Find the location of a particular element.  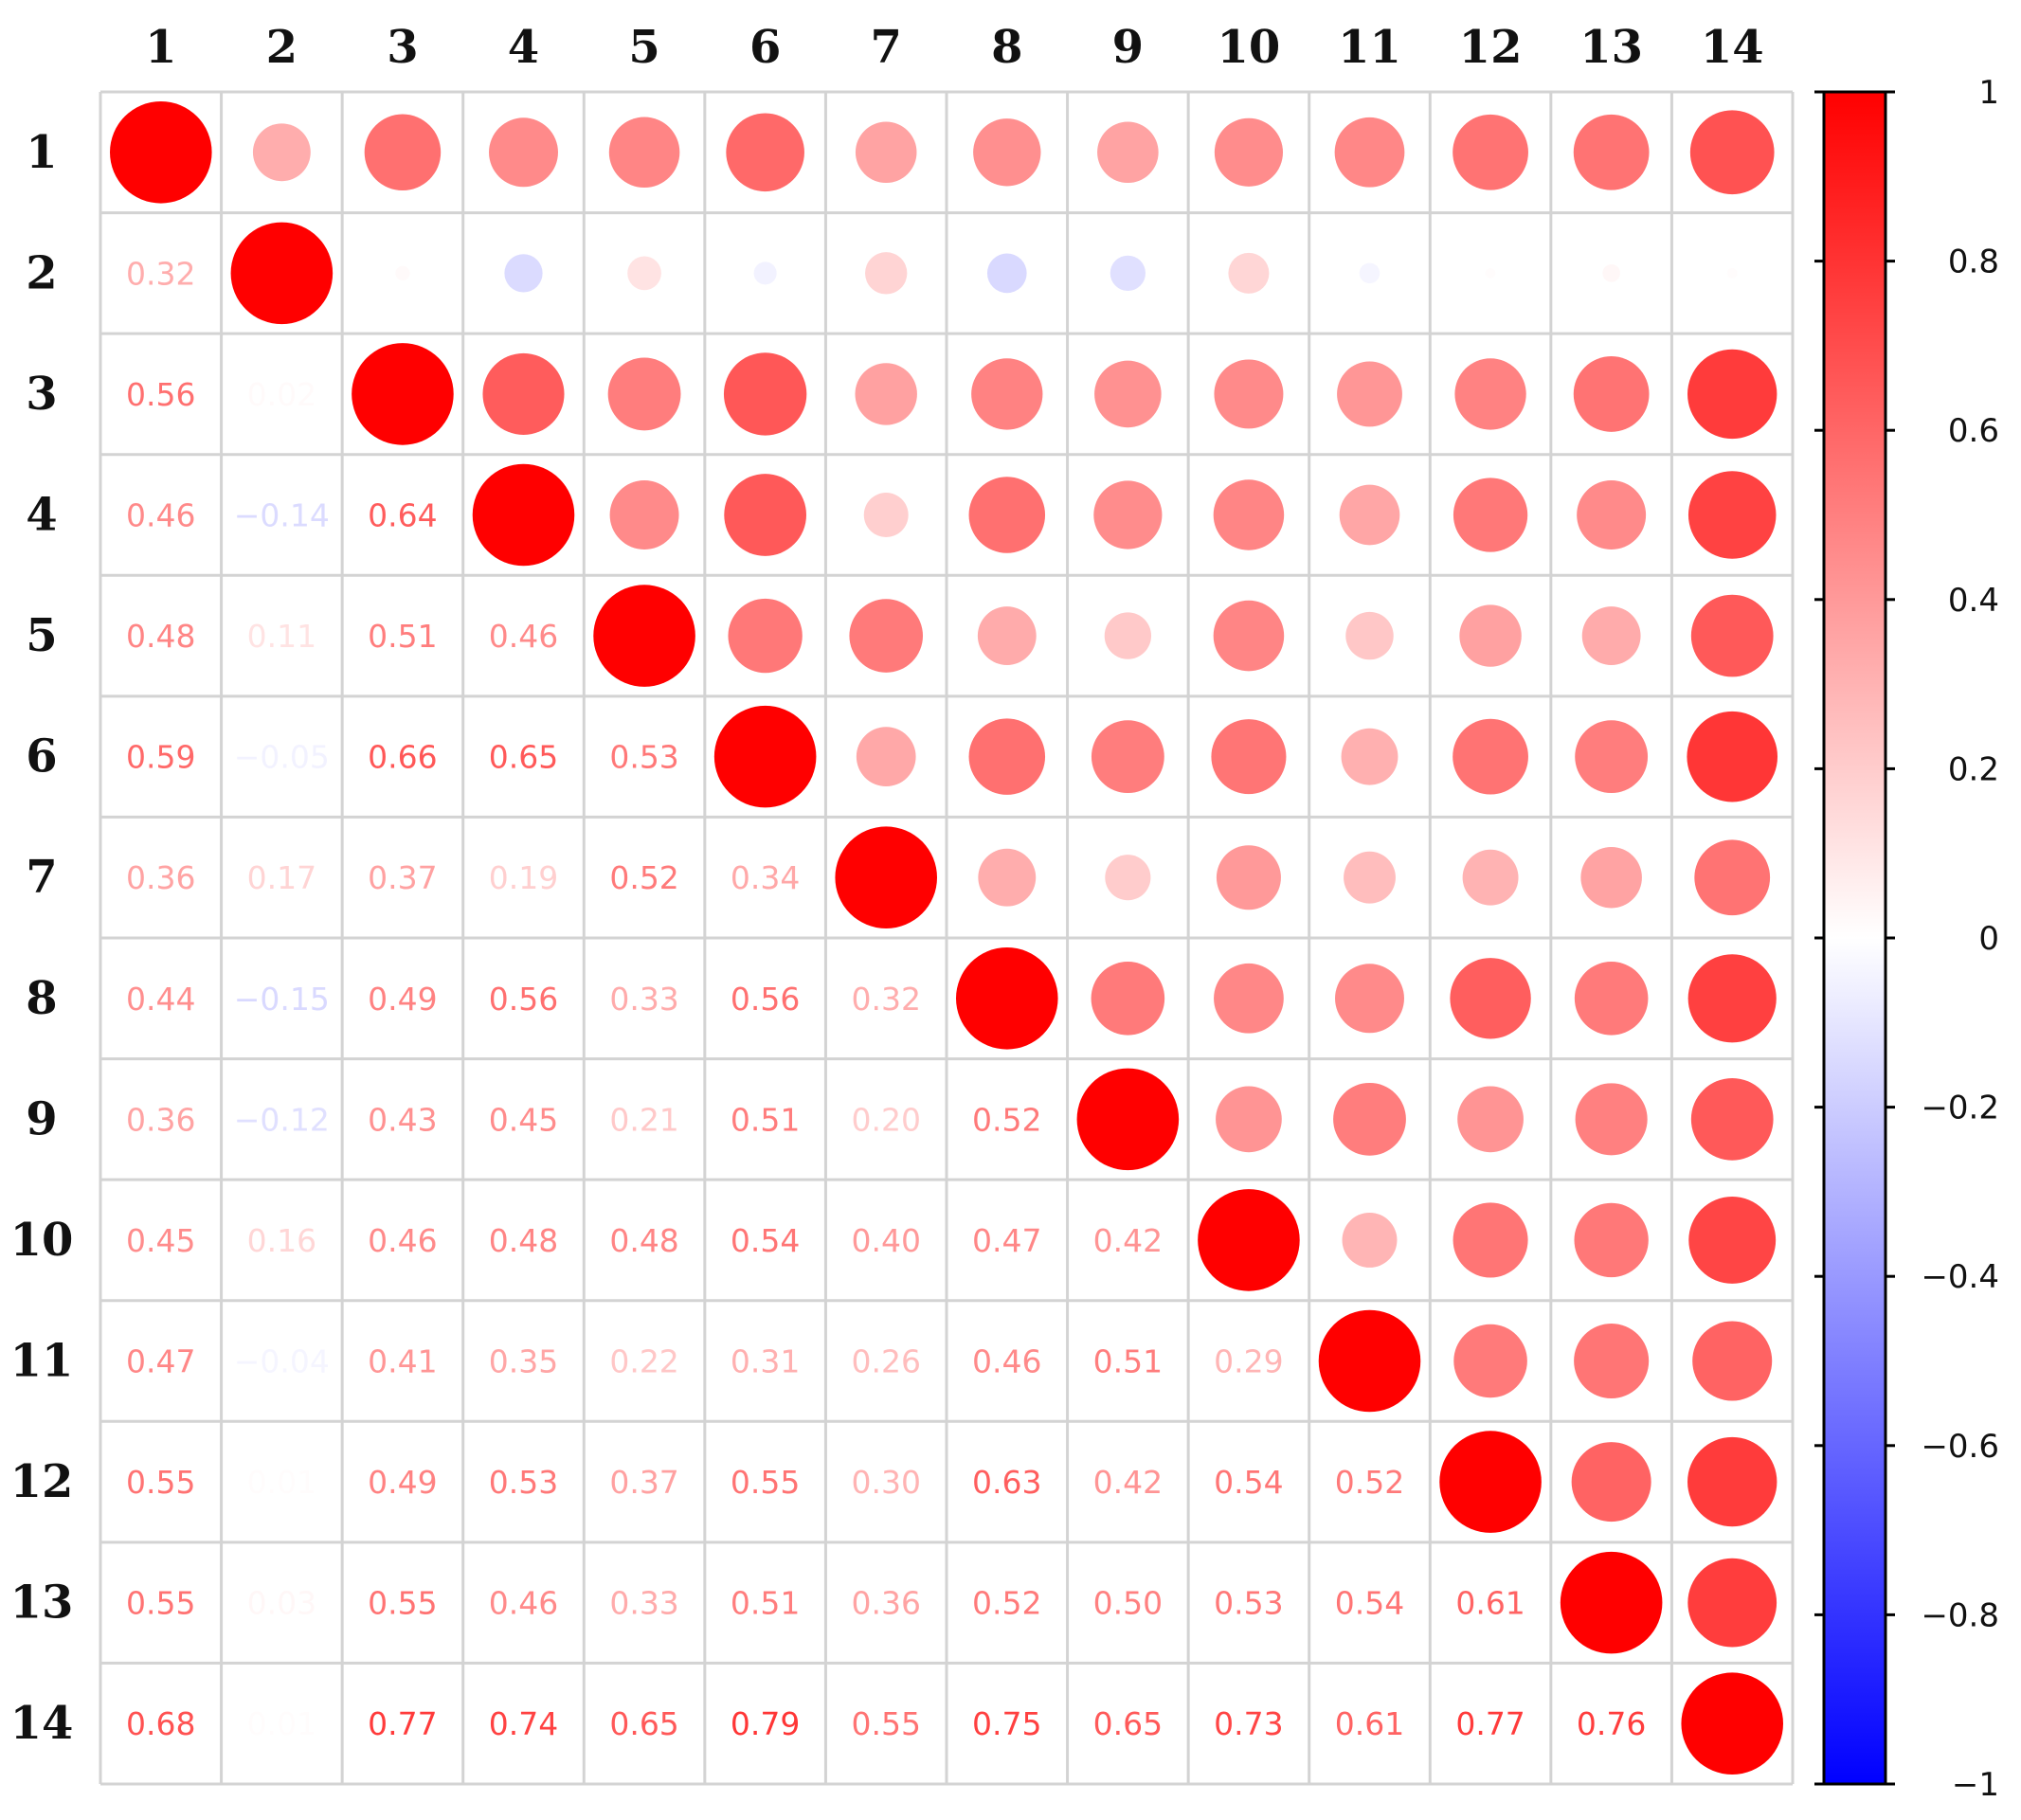

correlation-value: 0.32 is located at coordinates (161, 274).